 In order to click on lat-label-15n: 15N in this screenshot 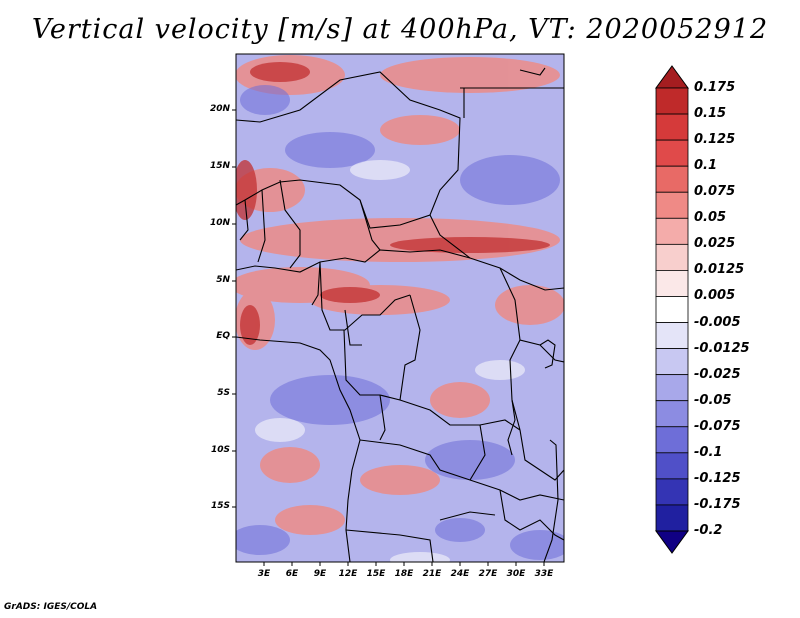, I will do `click(219, 166)`.